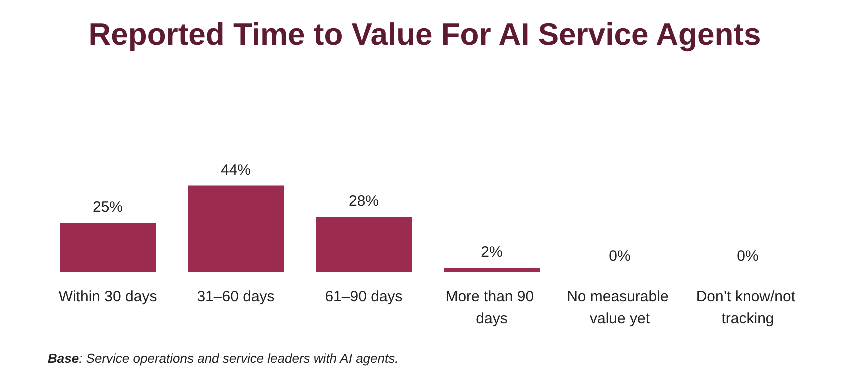  Describe the element at coordinates (492, 308) in the screenshot. I see `x-tick-label: More than 90 days` at that location.